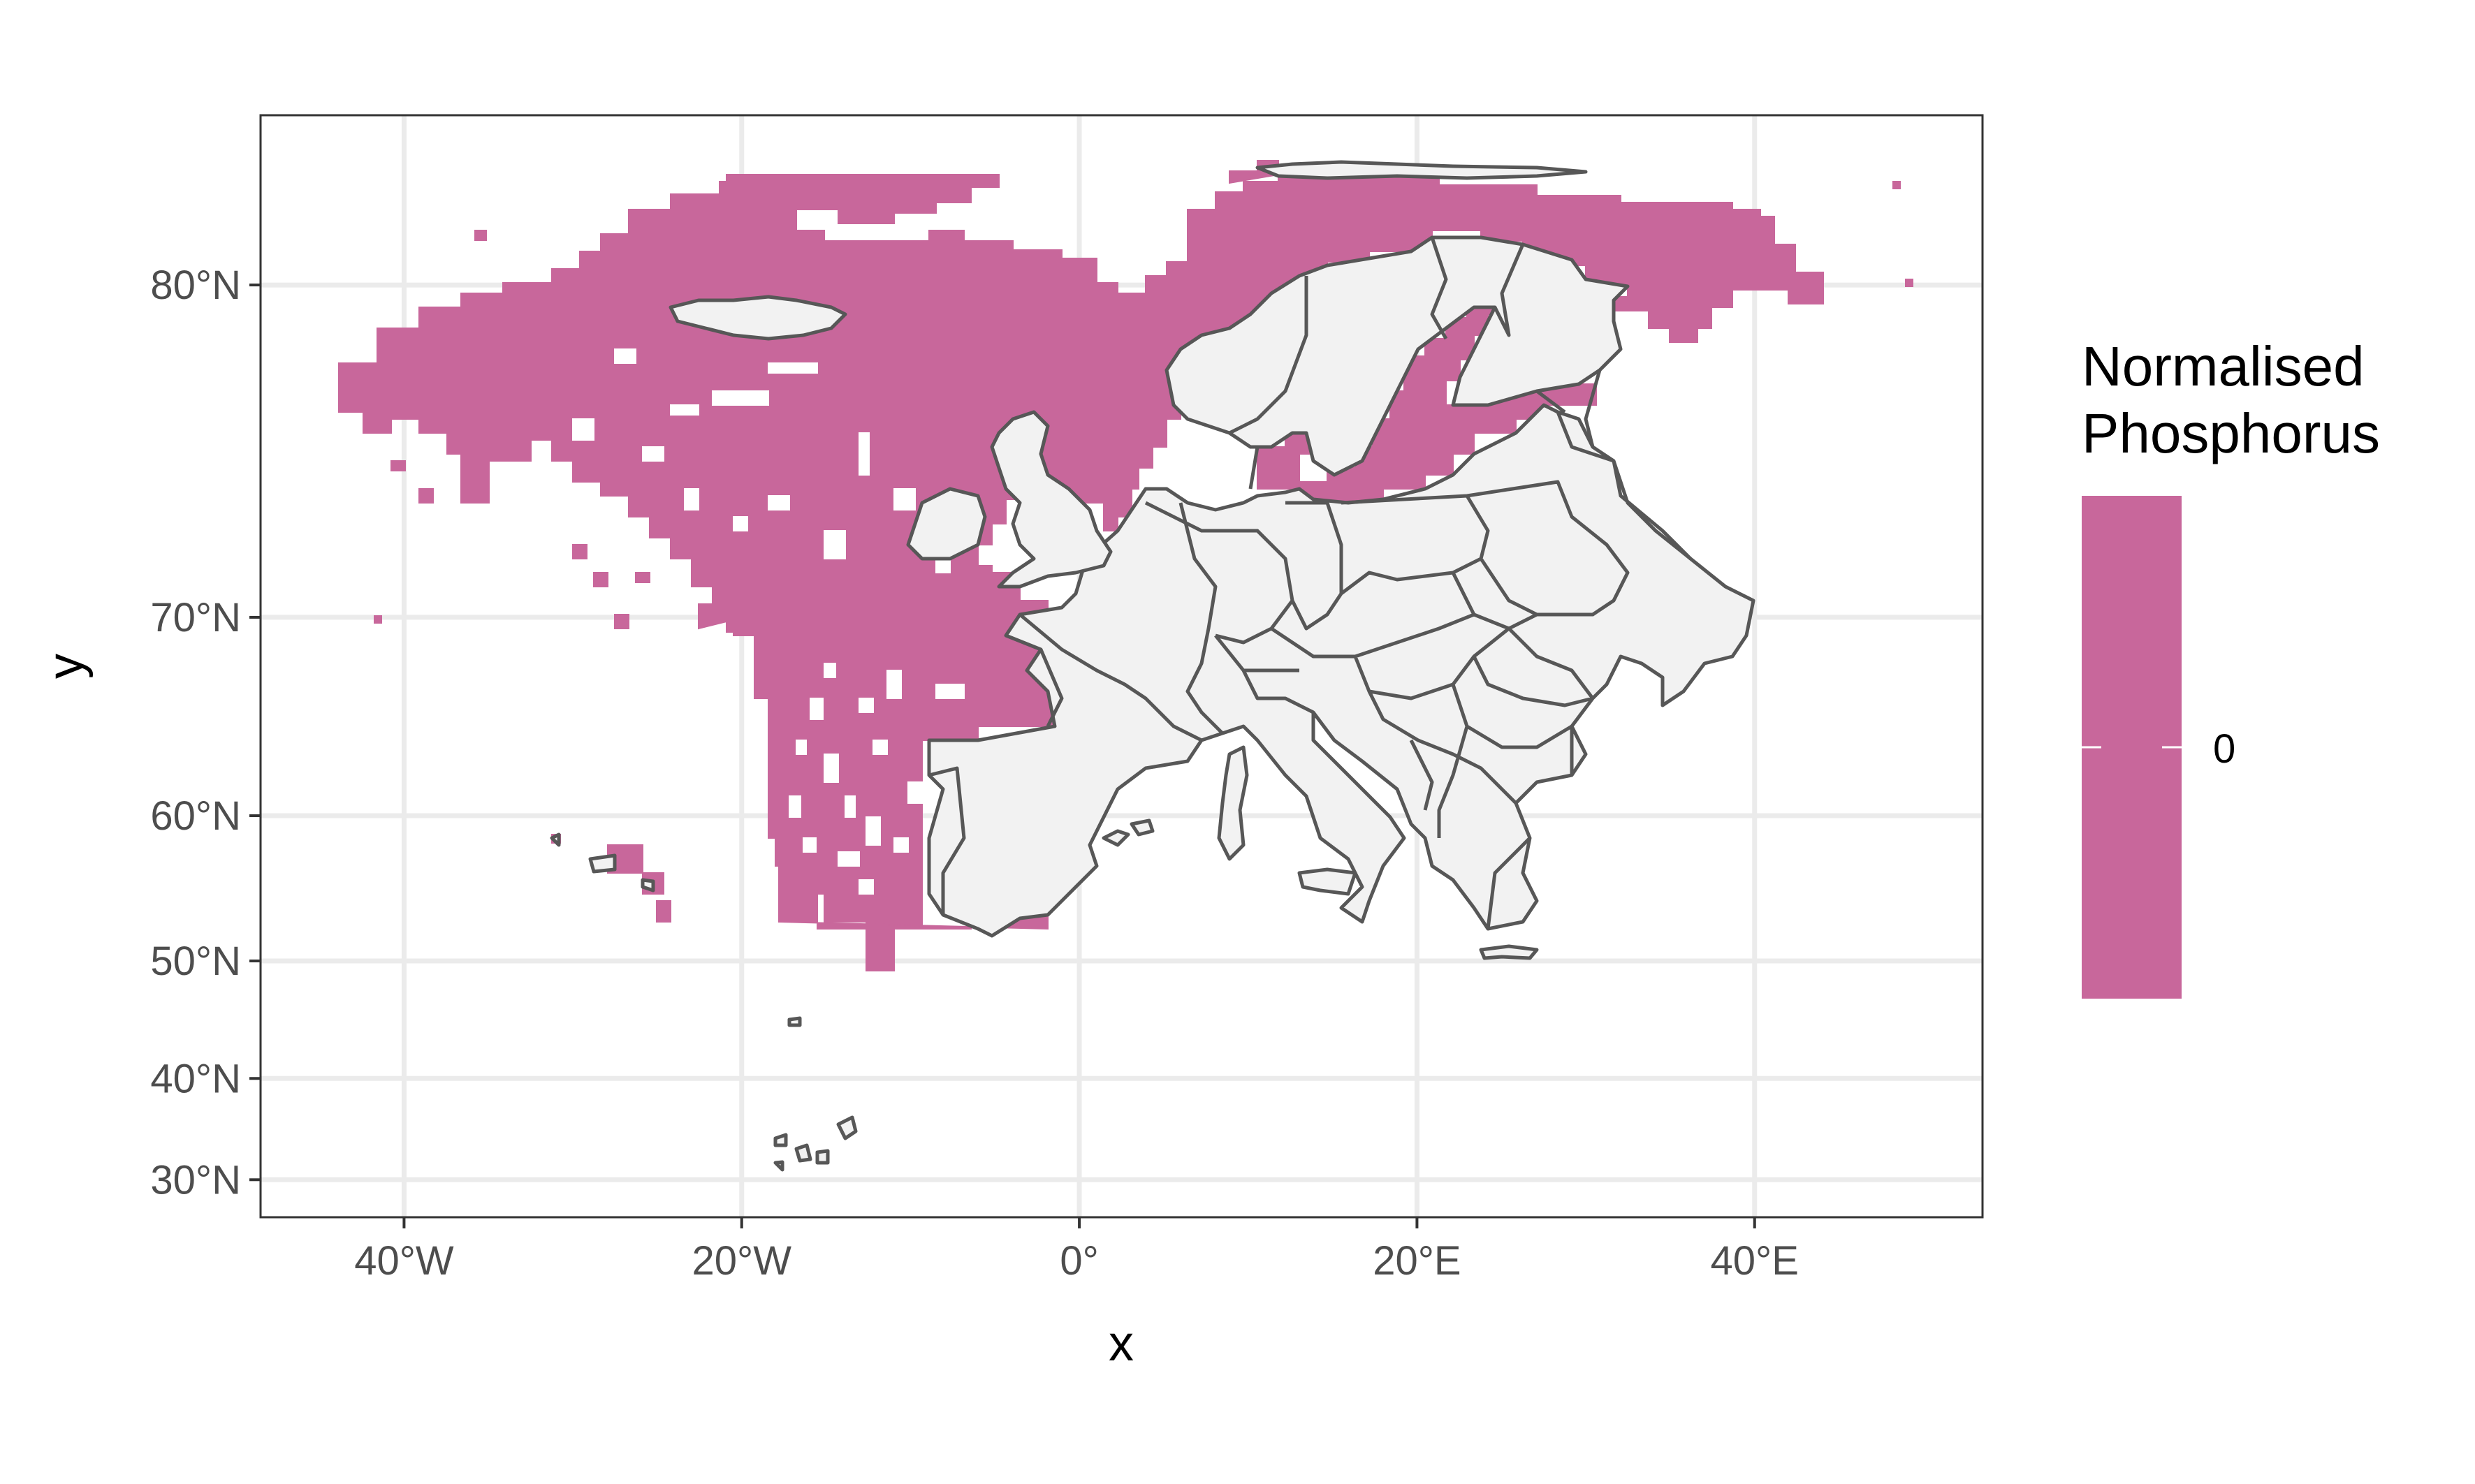 This screenshot has height=1484, width=2475. I want to click on canary-islands-outline, so click(815, 1143).